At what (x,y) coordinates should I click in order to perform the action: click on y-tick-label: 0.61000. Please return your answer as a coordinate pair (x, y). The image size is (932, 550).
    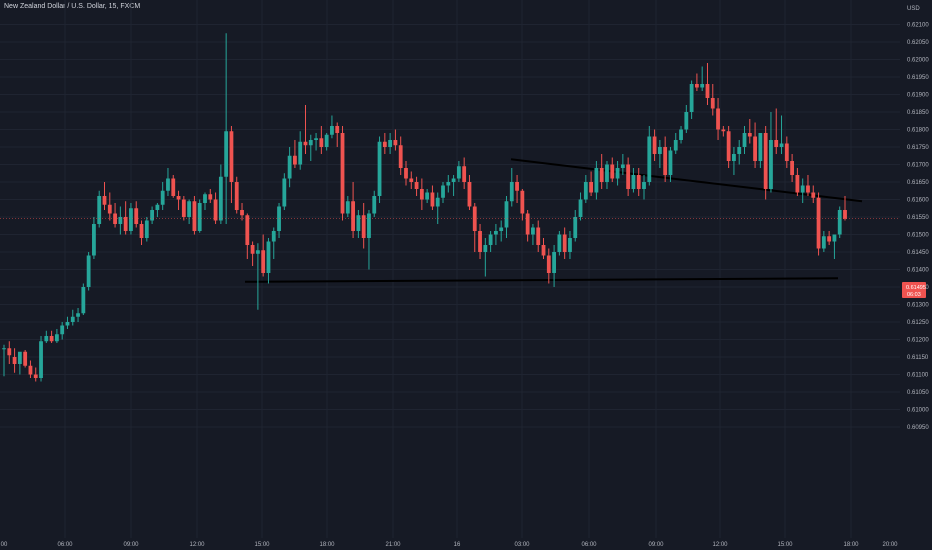
    Looking at the image, I should click on (918, 411).